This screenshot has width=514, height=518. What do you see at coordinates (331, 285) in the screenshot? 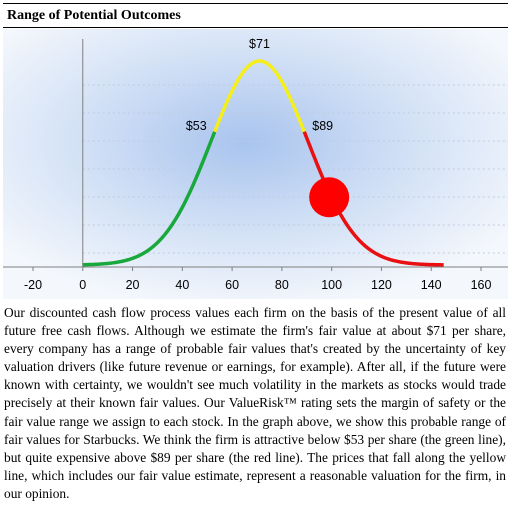
I see `x-tick-label: 100` at bounding box center [331, 285].